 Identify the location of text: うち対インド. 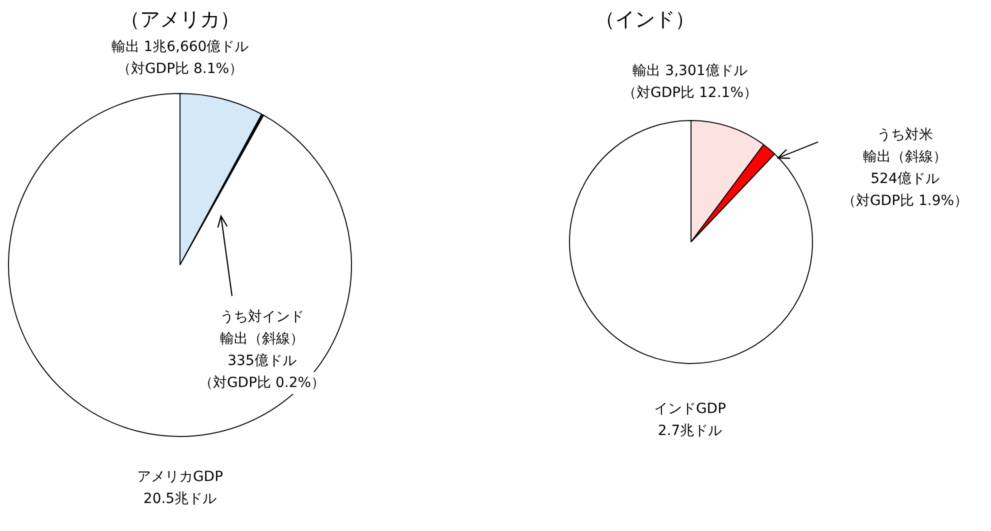
(262, 317).